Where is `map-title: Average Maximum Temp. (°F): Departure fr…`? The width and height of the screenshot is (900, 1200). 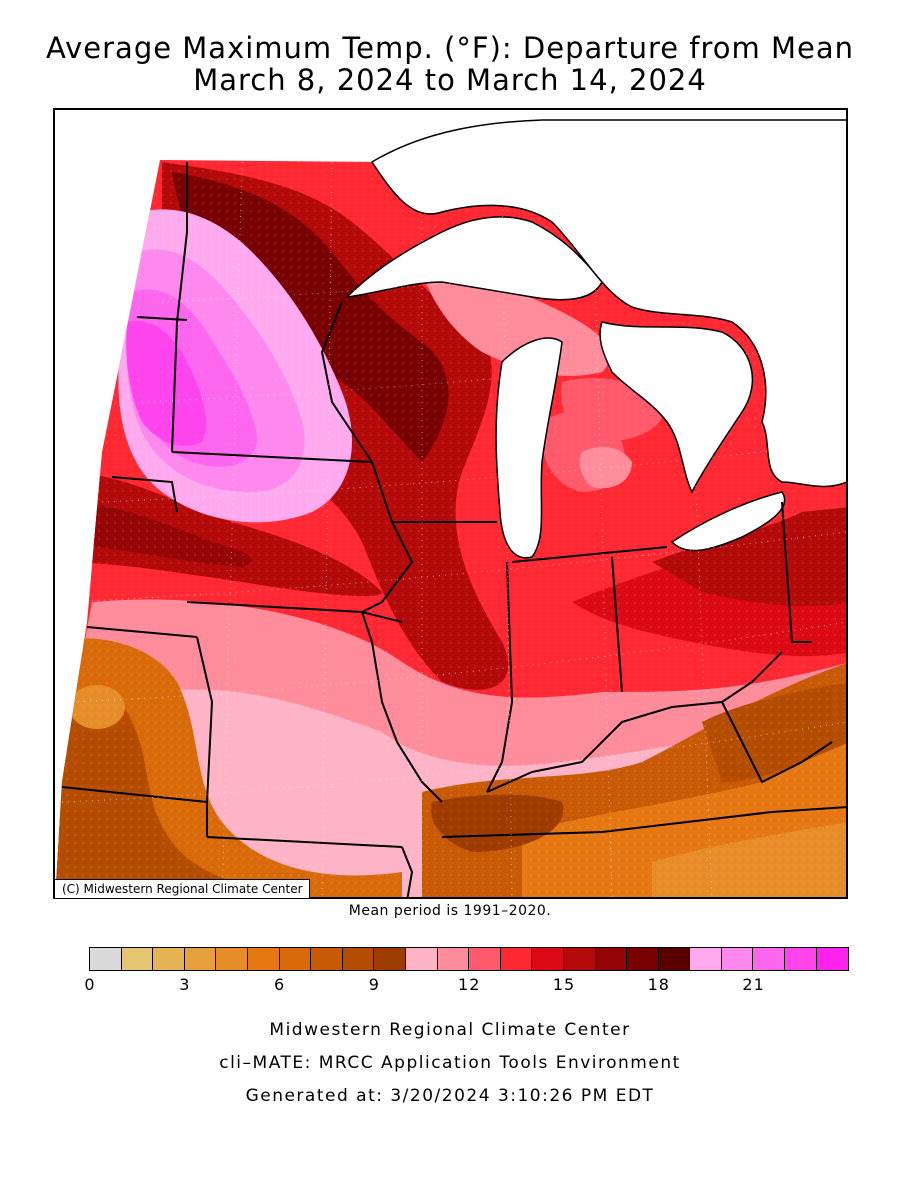 map-title: Average Maximum Temp. (°F): Departure fr… is located at coordinates (450, 48).